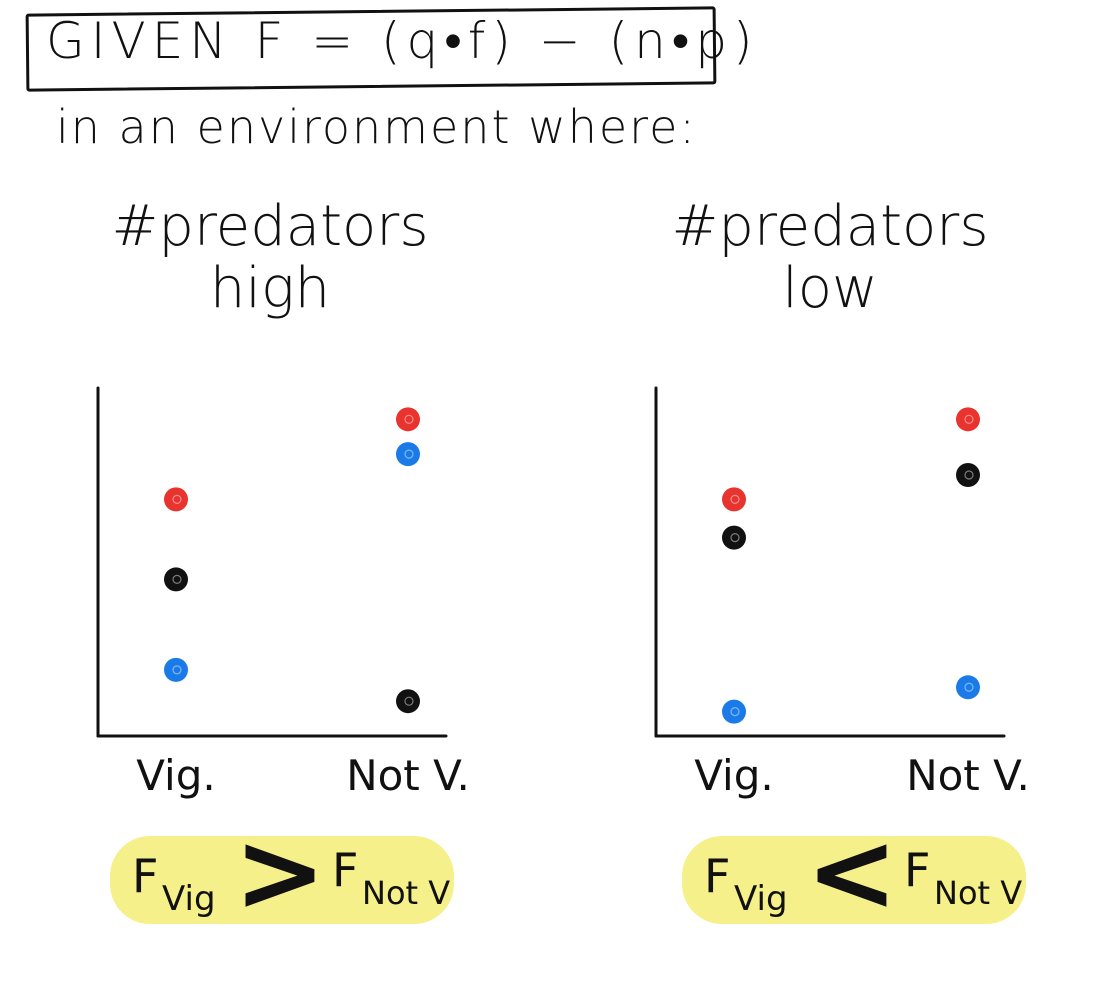 The height and width of the screenshot is (988, 1108). I want to click on point-low-s0-c1, so click(968, 419).